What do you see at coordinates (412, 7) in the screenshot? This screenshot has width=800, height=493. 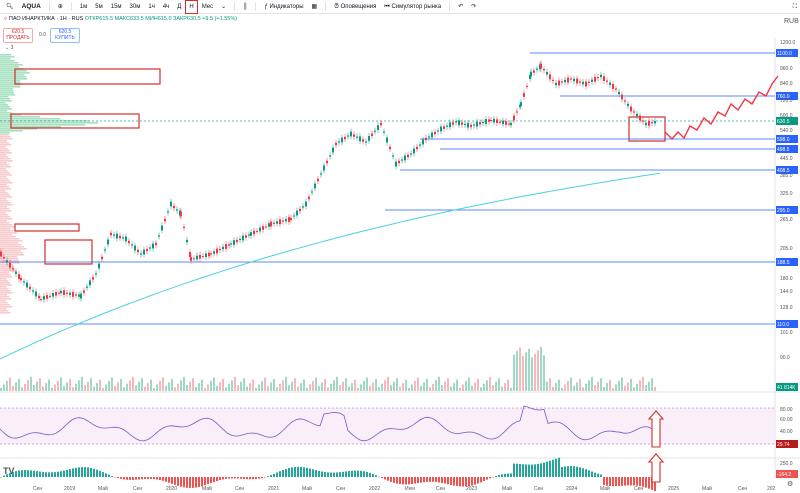 I see `replay-button: ⏮︎ Симулятор рынка` at bounding box center [412, 7].